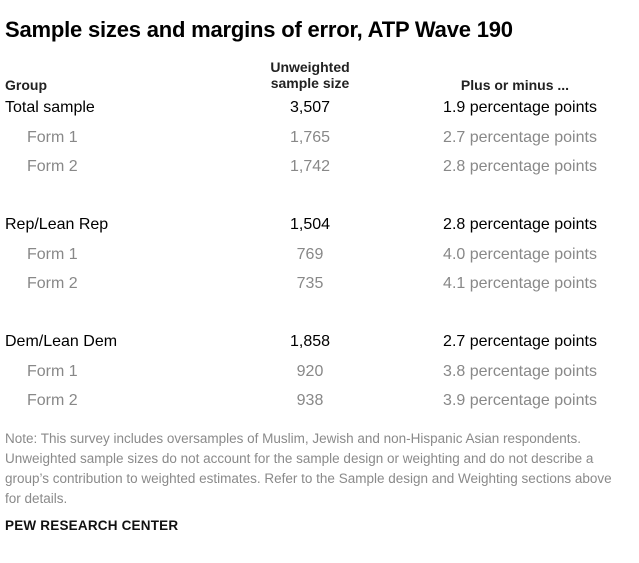 The height and width of the screenshot is (563, 639). What do you see at coordinates (310, 341) in the screenshot?
I see `row-sample-size: 1,858` at bounding box center [310, 341].